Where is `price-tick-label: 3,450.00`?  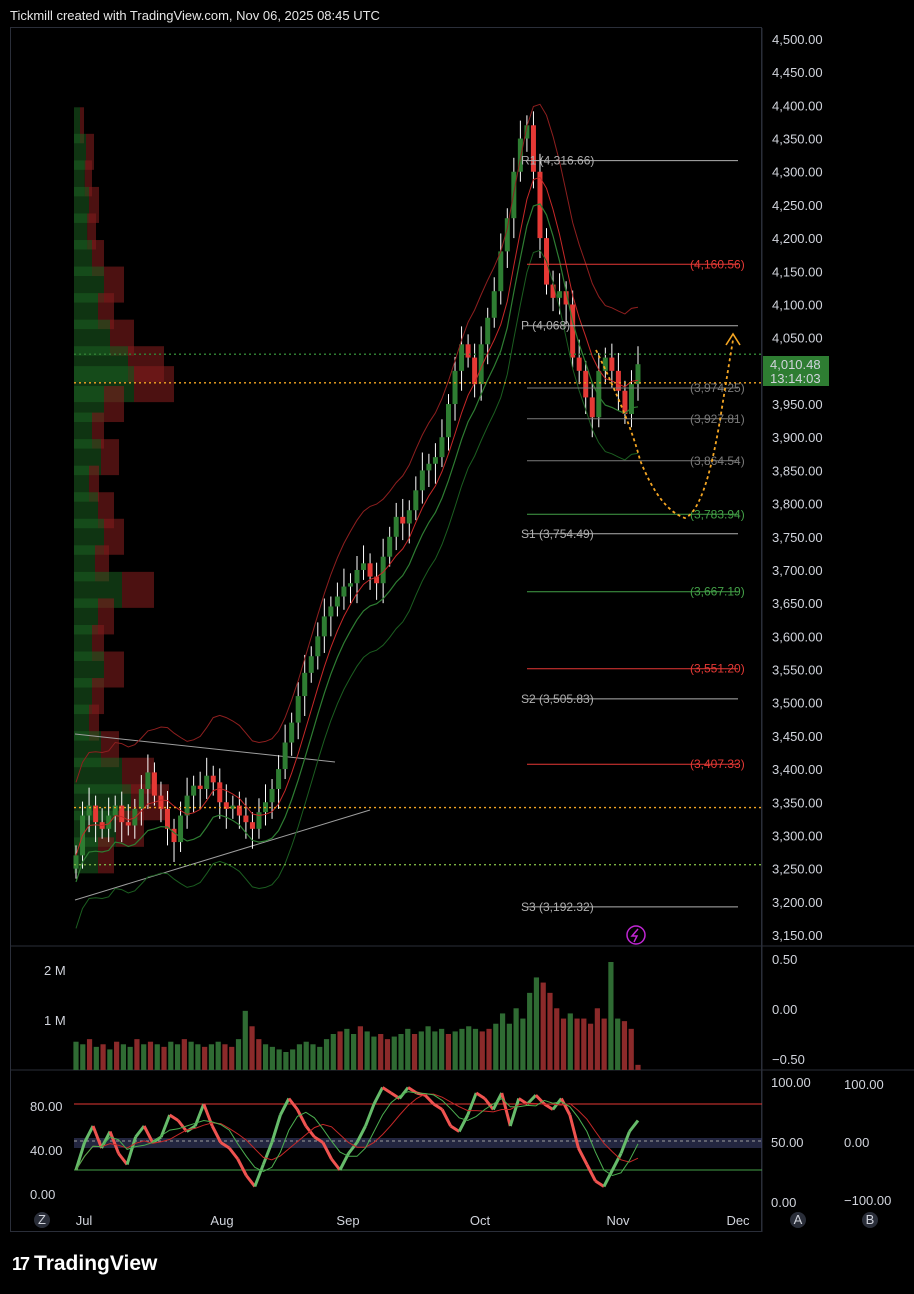 price-tick-label: 3,450.00 is located at coordinates (797, 736).